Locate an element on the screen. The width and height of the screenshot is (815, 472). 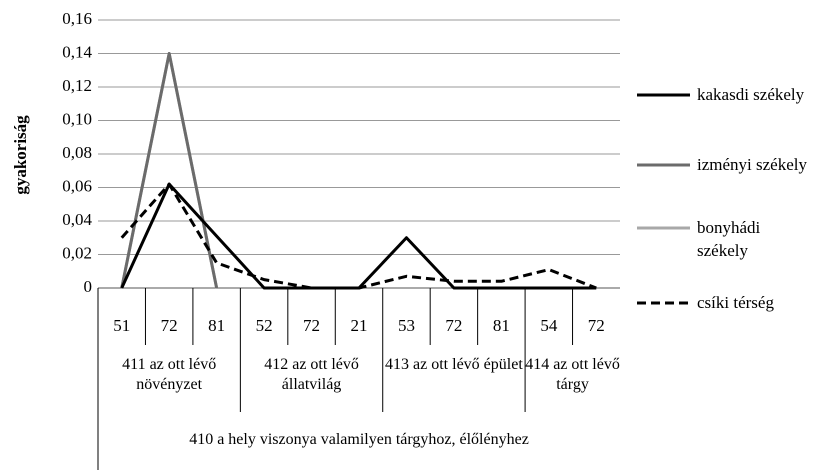
x-tick-label: 54 is located at coordinates (549, 325).